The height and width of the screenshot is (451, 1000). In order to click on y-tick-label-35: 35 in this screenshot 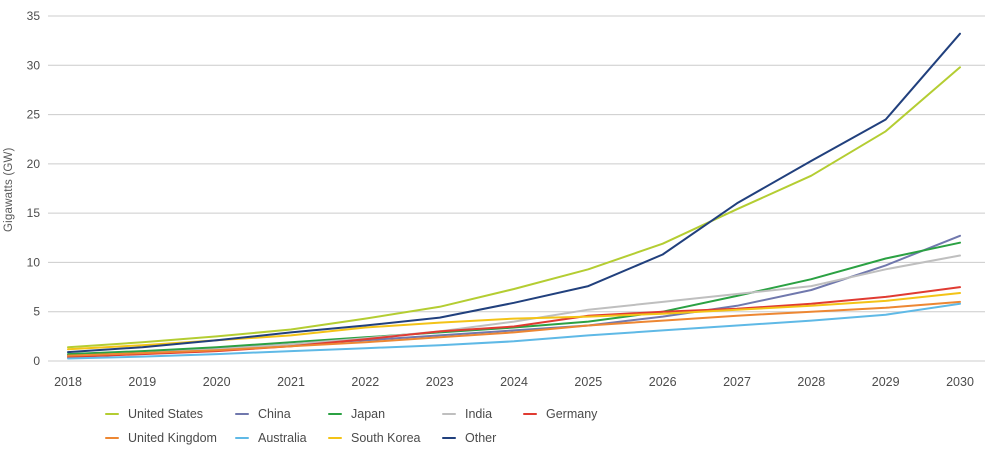, I will do `click(34, 16)`.